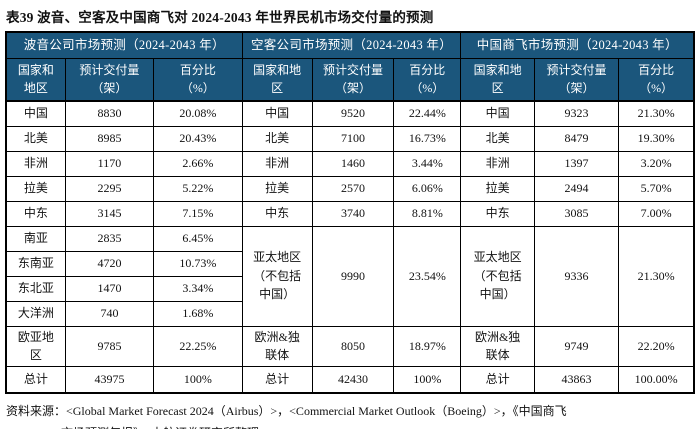 This screenshot has height=429, width=700. I want to click on comac-pct-header: 百分比 （%）, so click(656, 79).